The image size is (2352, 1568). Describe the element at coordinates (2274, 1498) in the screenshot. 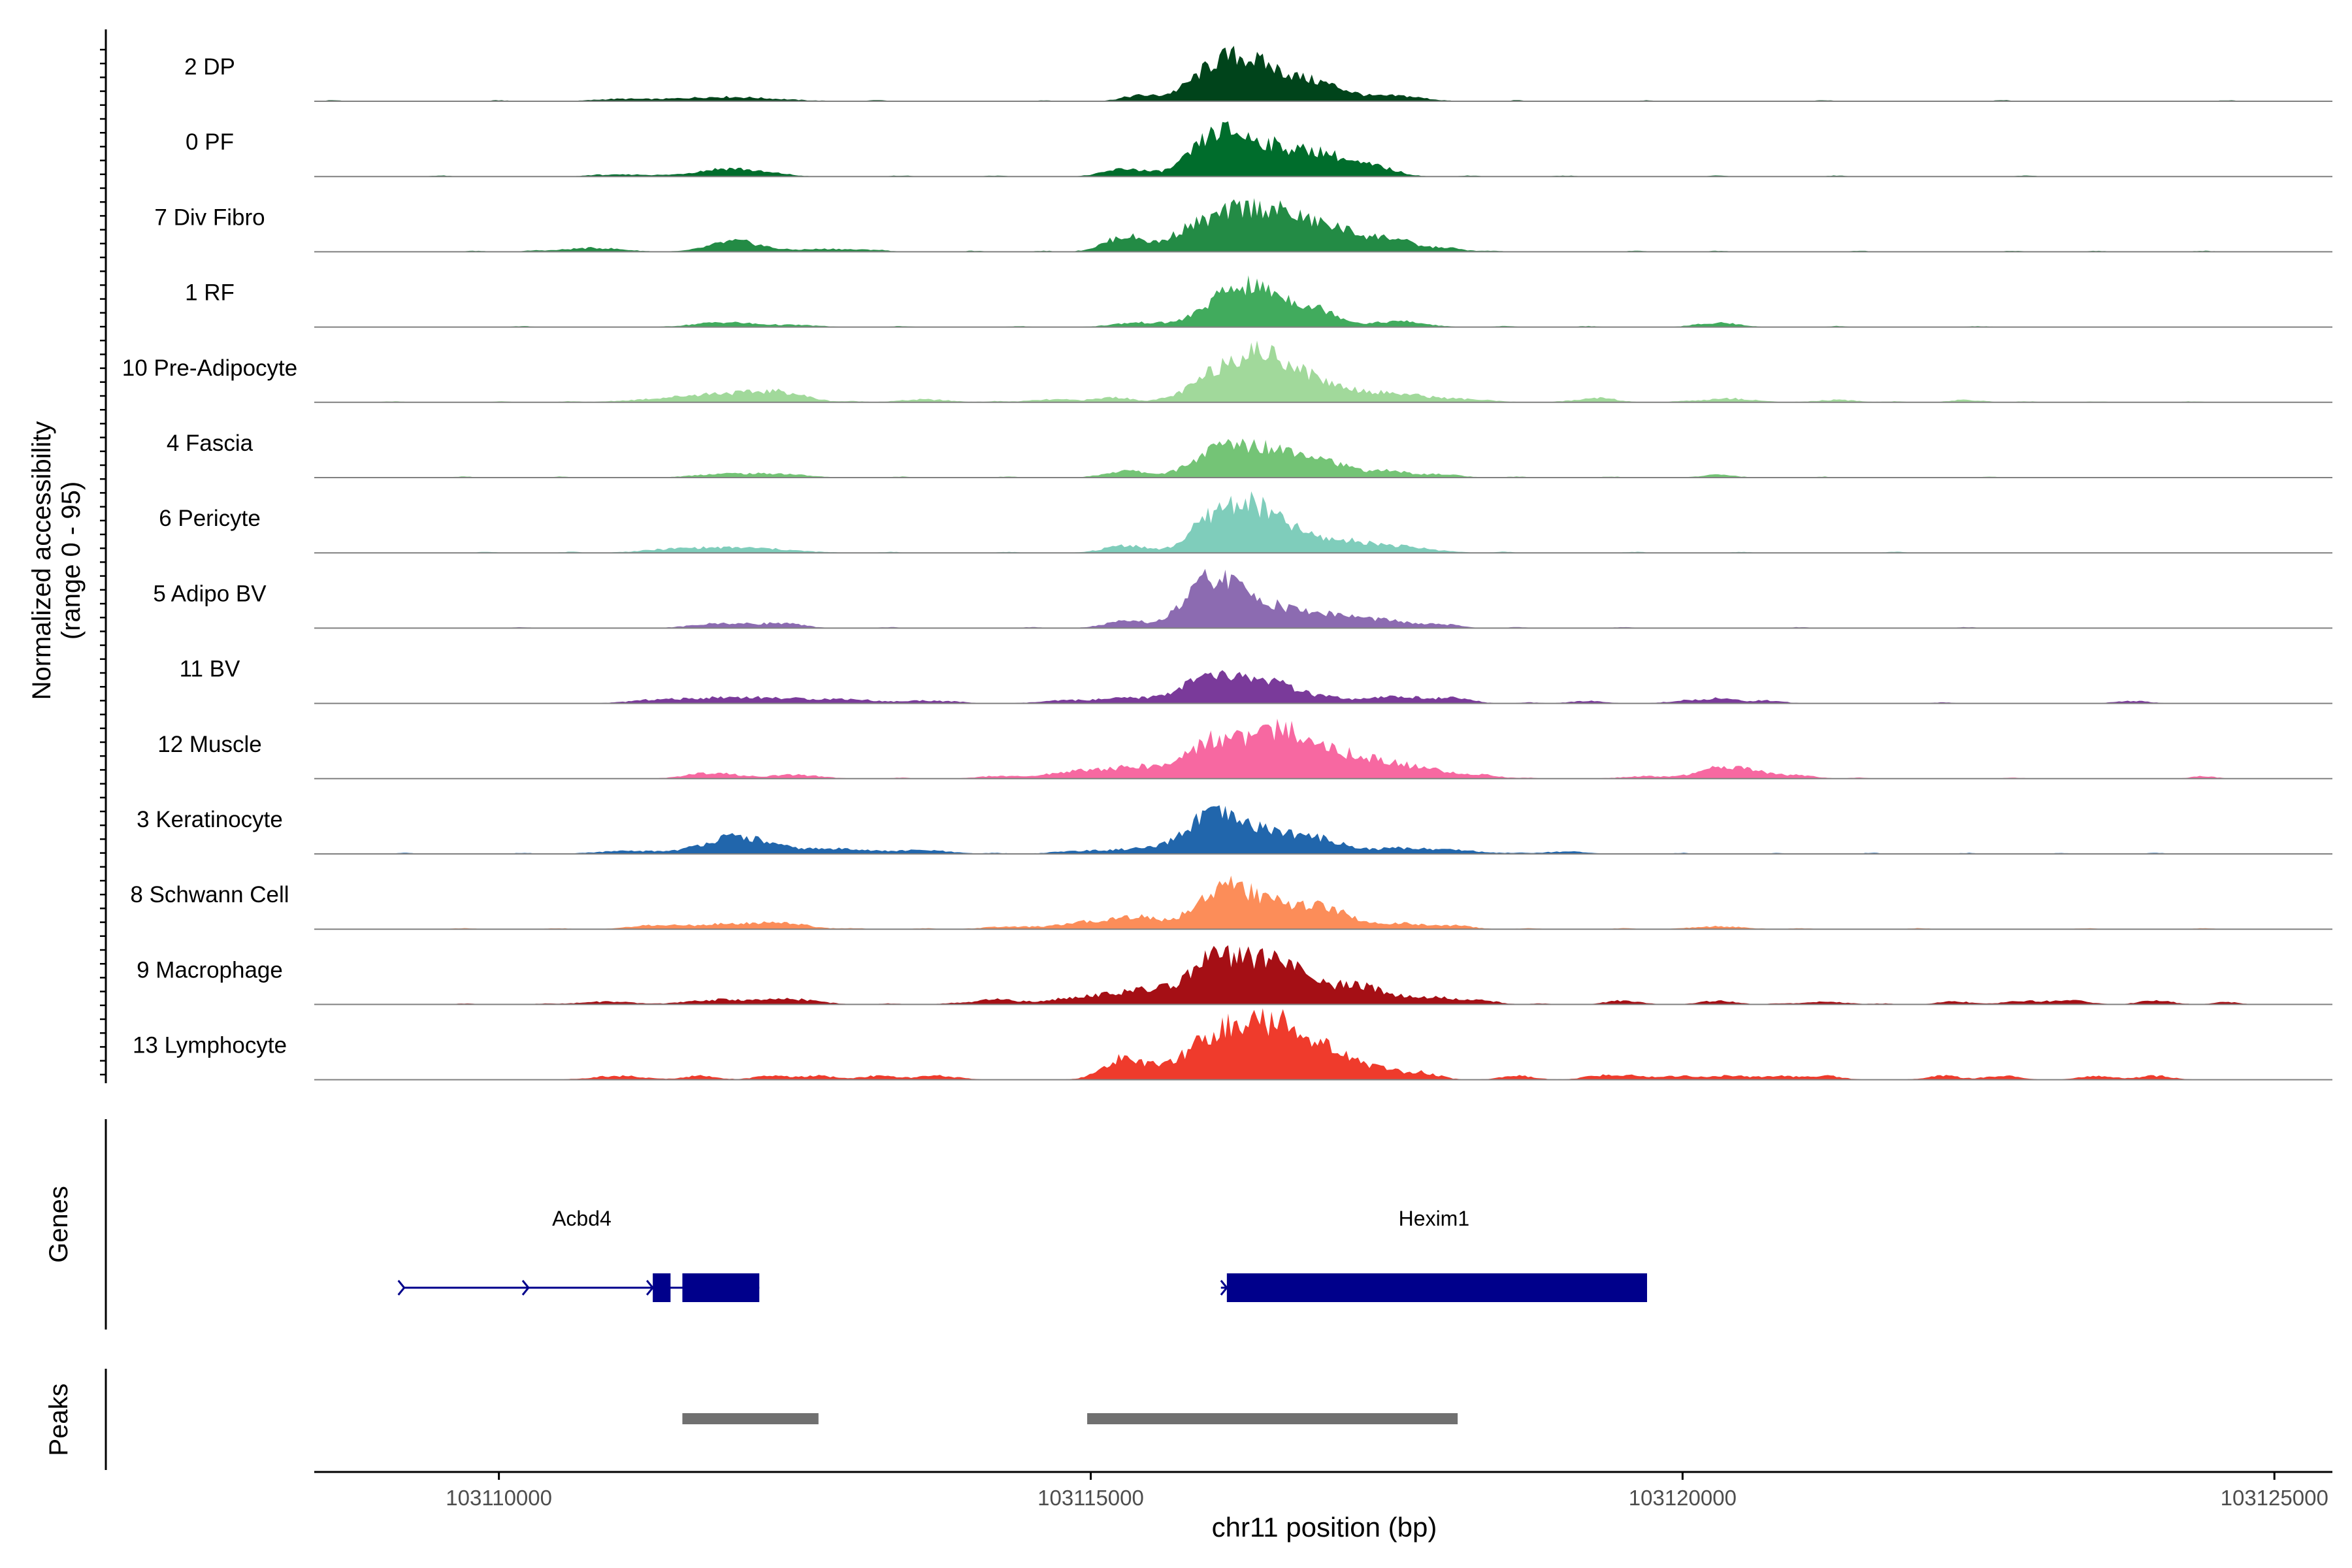

I see `x-tick-label: 103125000` at that location.